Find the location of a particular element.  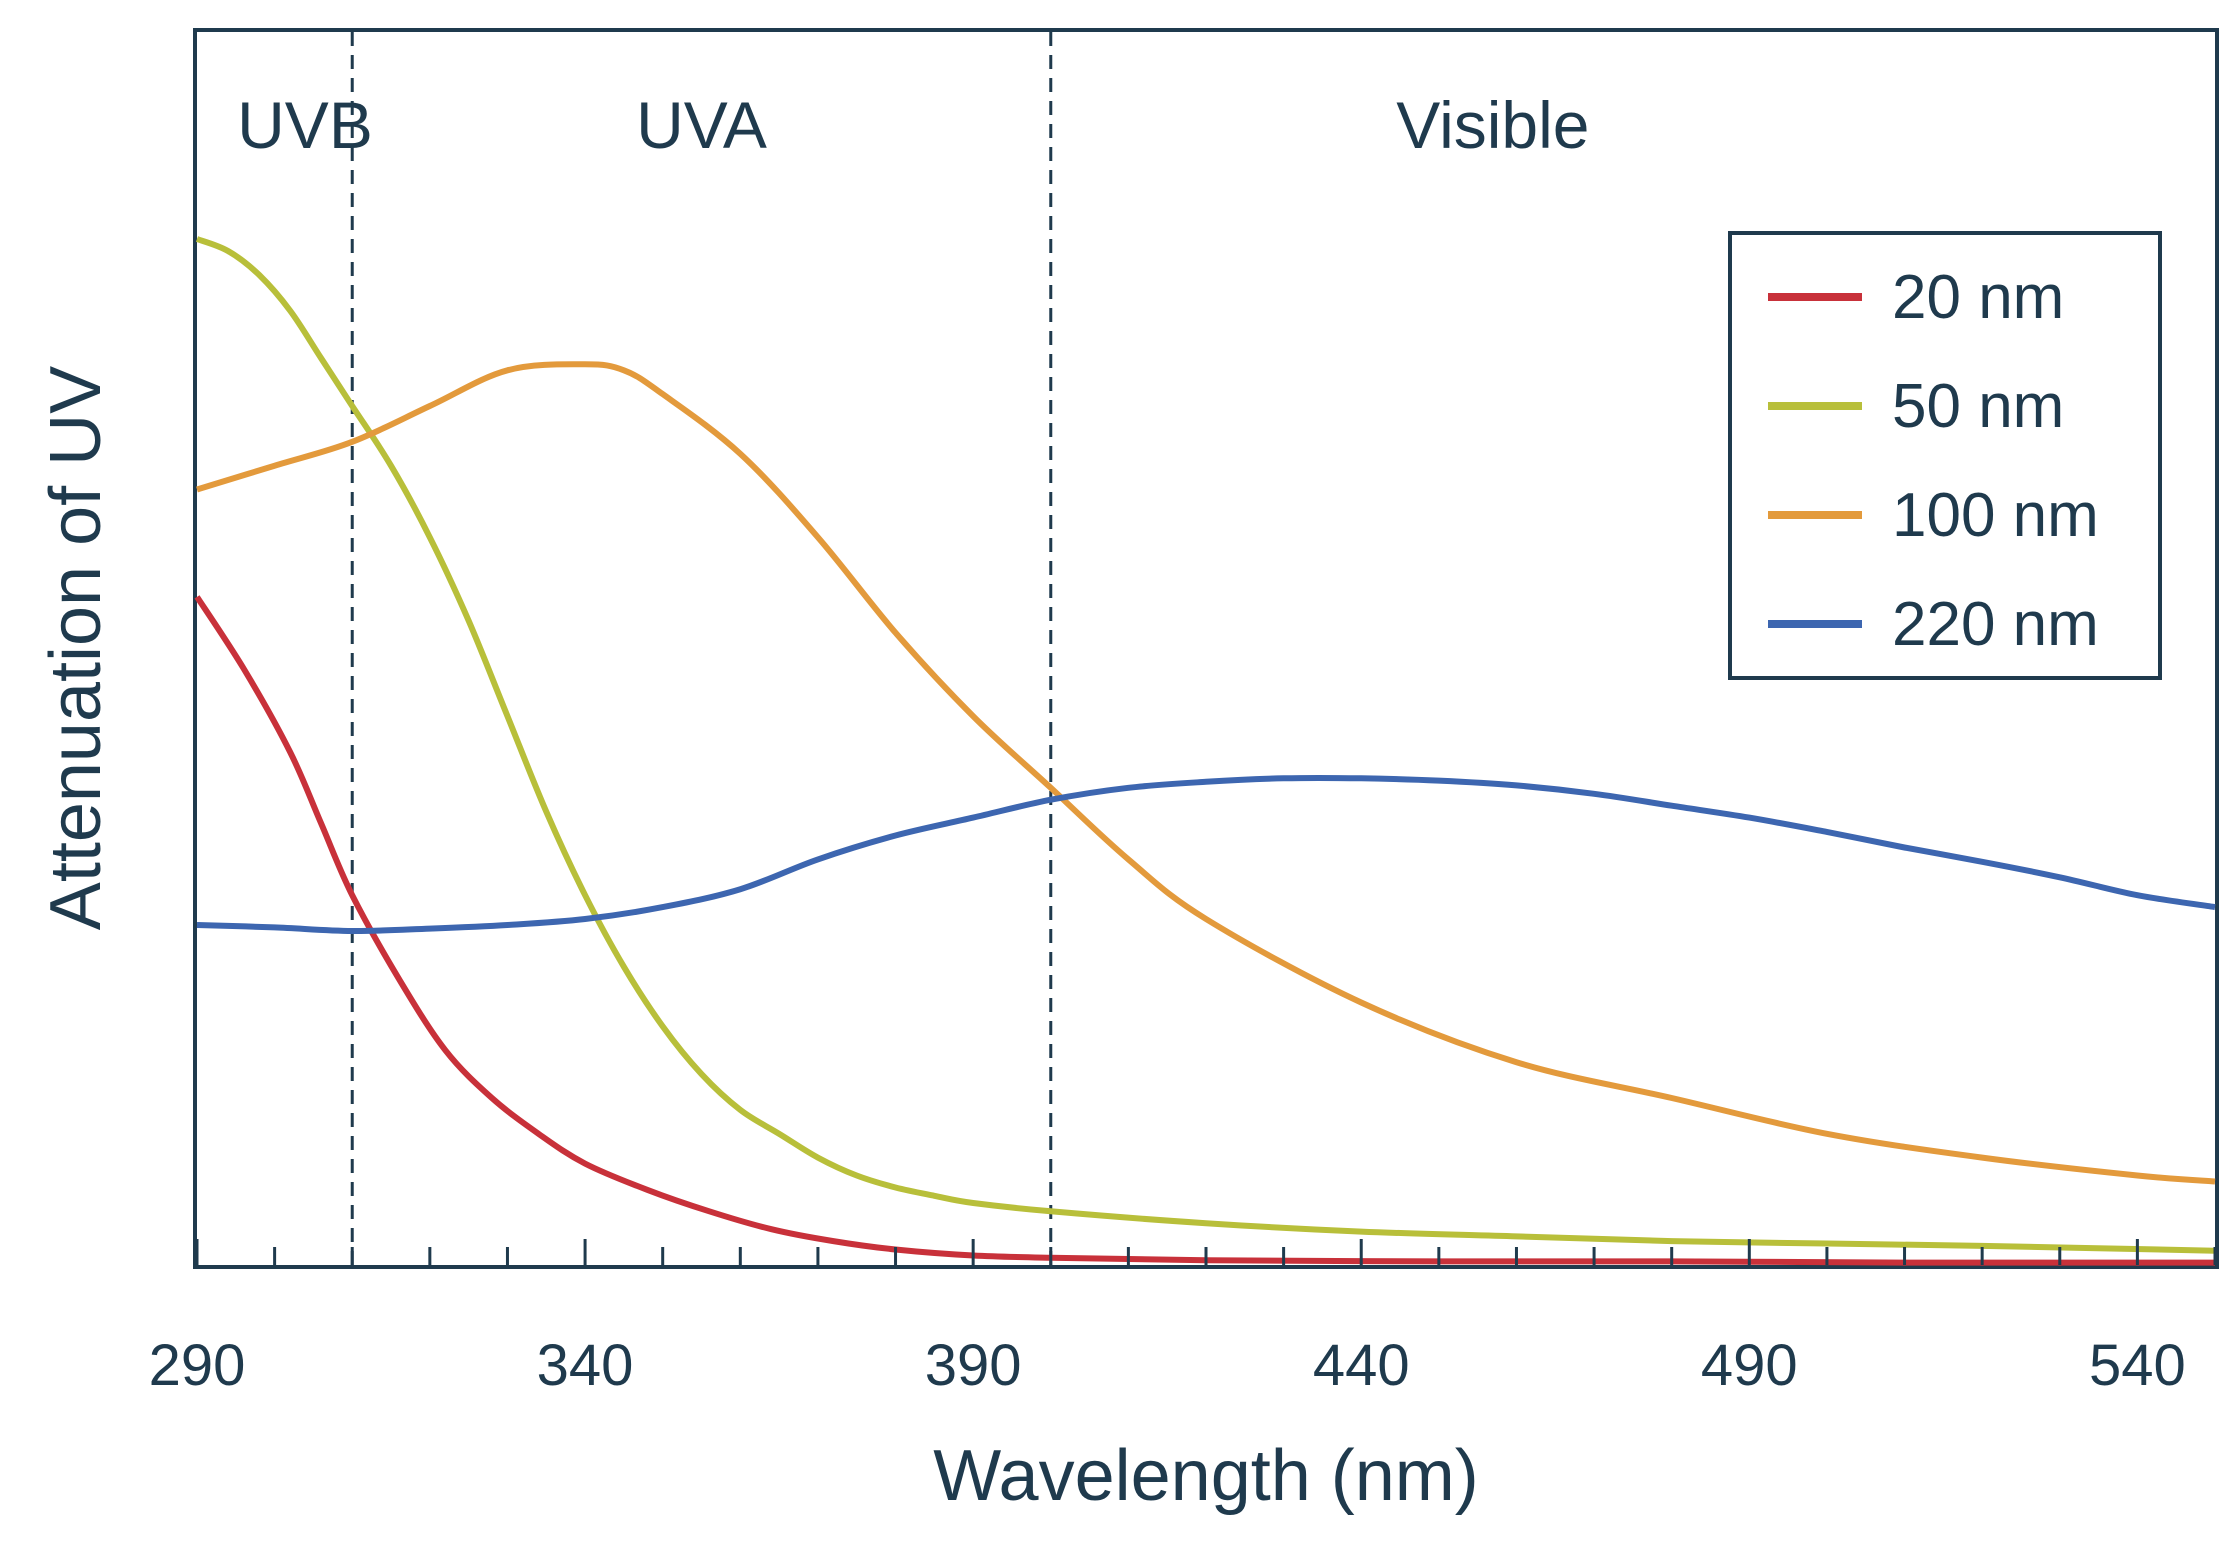

series-line-220-nm is located at coordinates (1206, 854).